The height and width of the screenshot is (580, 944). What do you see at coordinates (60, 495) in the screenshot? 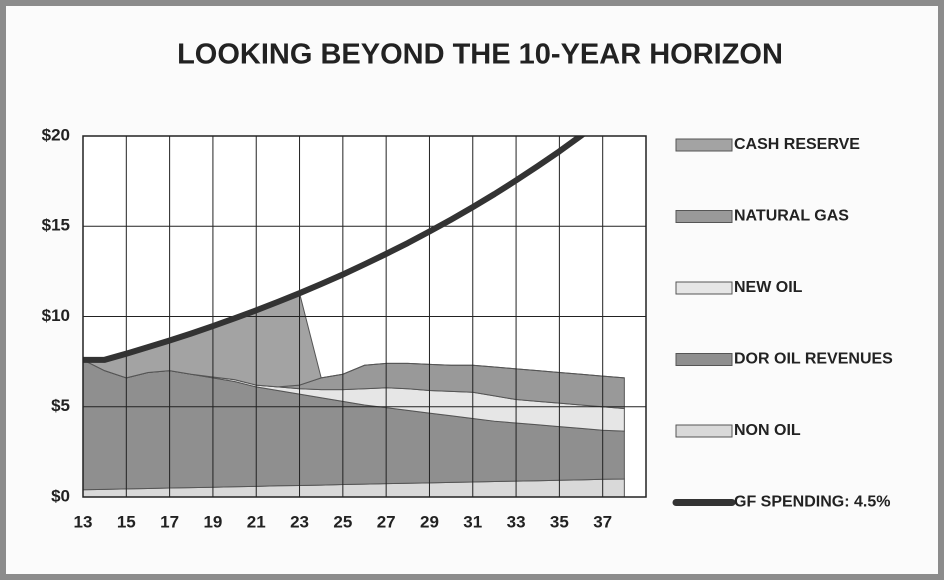
I see `y-tick-label: $0` at bounding box center [60, 495].